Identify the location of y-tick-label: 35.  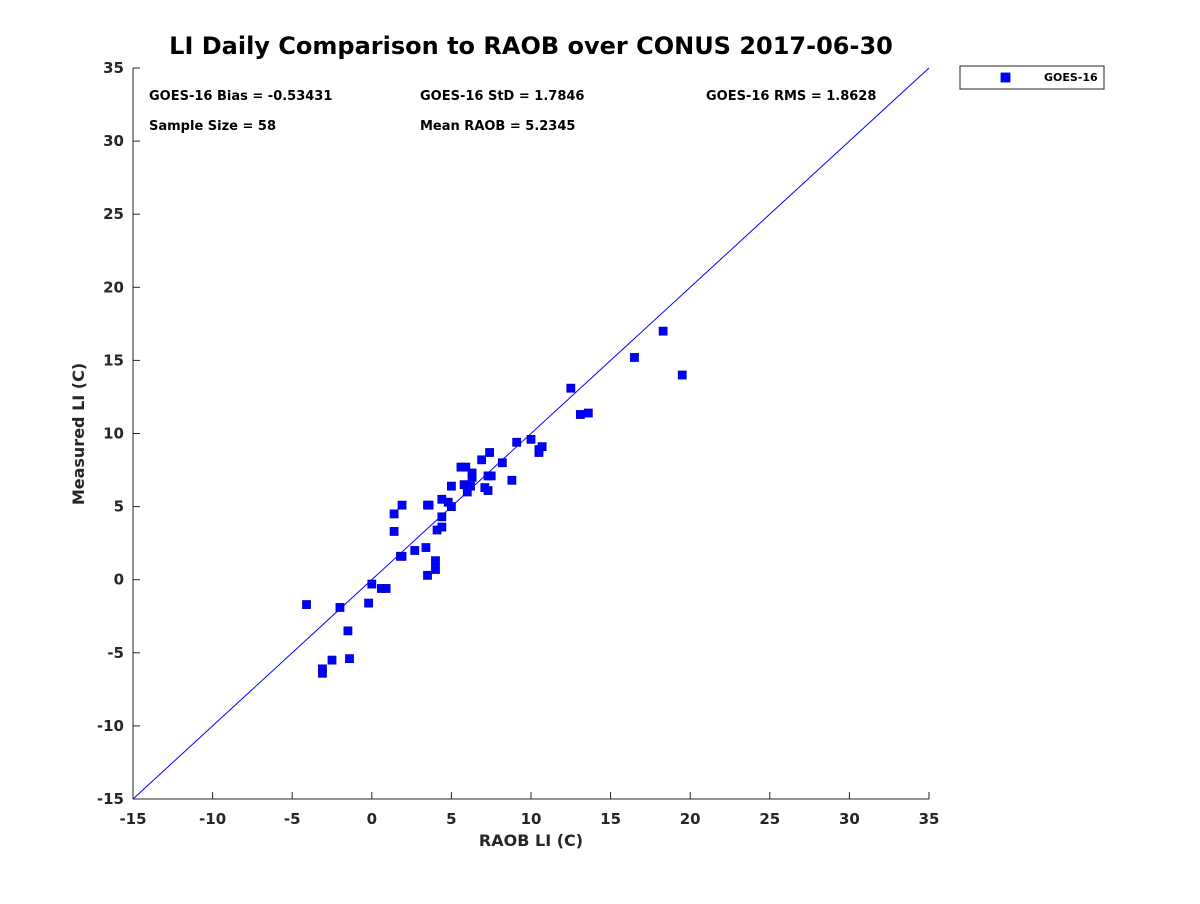
(113, 68).